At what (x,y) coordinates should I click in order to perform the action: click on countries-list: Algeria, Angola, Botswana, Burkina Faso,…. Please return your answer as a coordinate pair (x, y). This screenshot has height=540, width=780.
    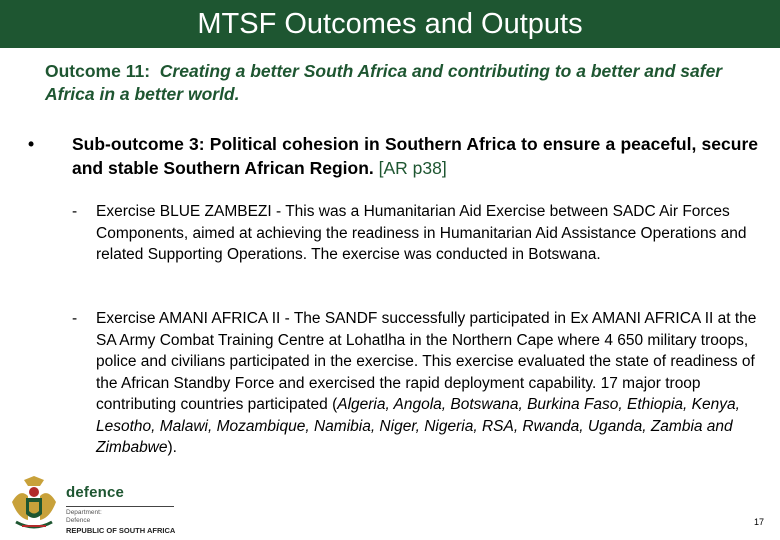
    Looking at the image, I should click on (418, 426).